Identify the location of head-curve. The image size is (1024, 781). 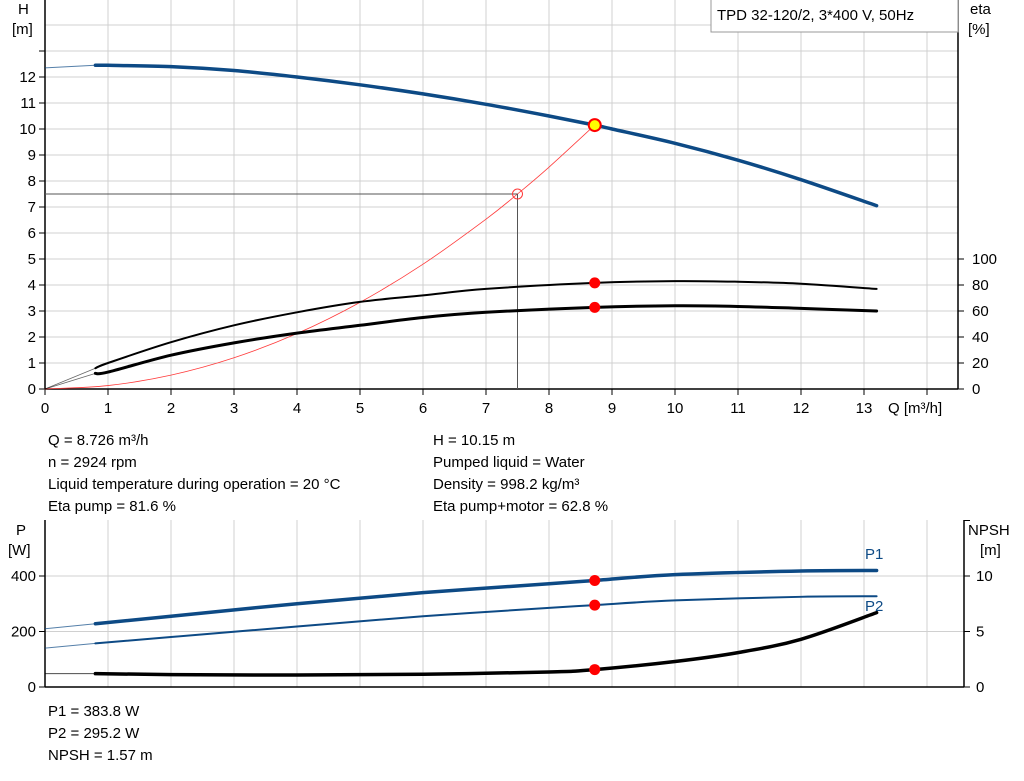
(486, 135).